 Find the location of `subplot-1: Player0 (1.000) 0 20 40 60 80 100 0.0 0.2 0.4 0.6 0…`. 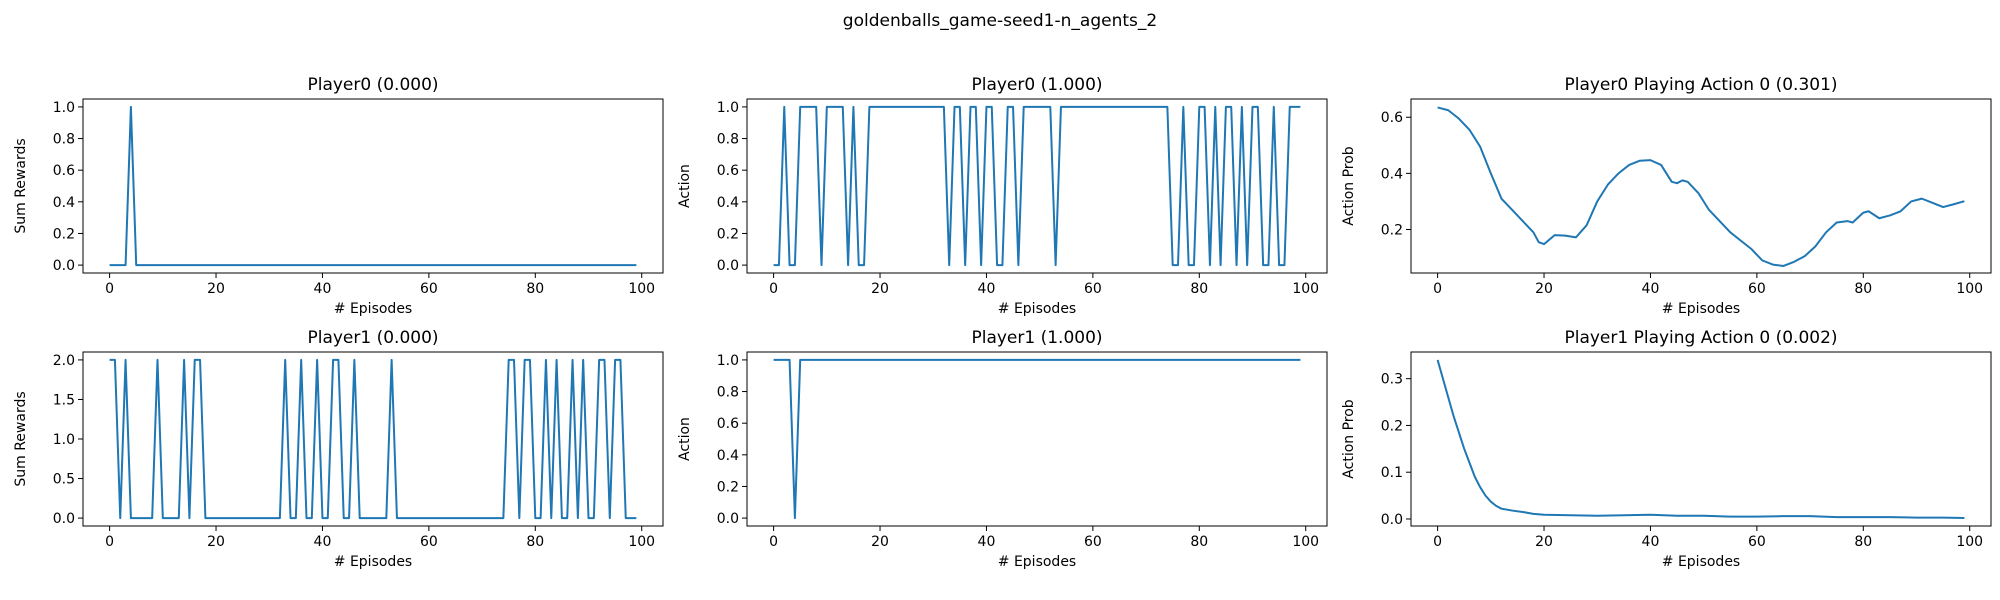

subplot-1: Player0 (1.000) 0 20 40 60 80 100 0.0 0.2 0.4 0.6 0… is located at coordinates (1002, 196).